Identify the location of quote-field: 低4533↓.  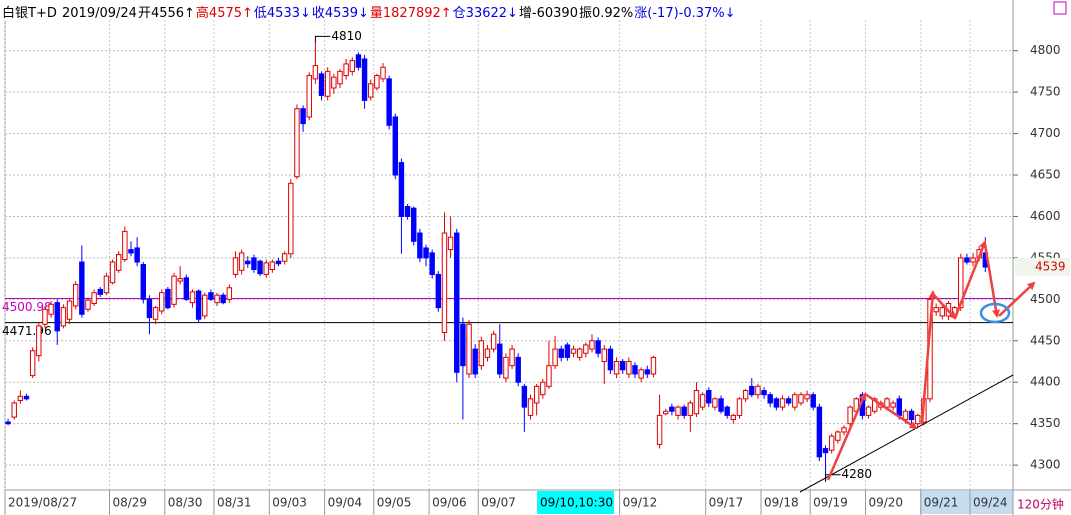
(282, 13).